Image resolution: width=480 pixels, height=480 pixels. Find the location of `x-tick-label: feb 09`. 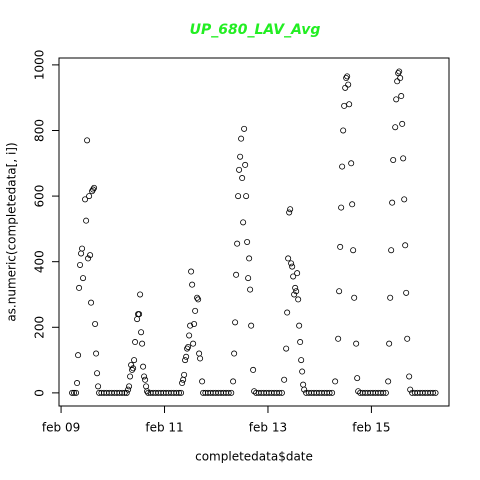

x-tick-label: feb 09 is located at coordinates (61, 428).